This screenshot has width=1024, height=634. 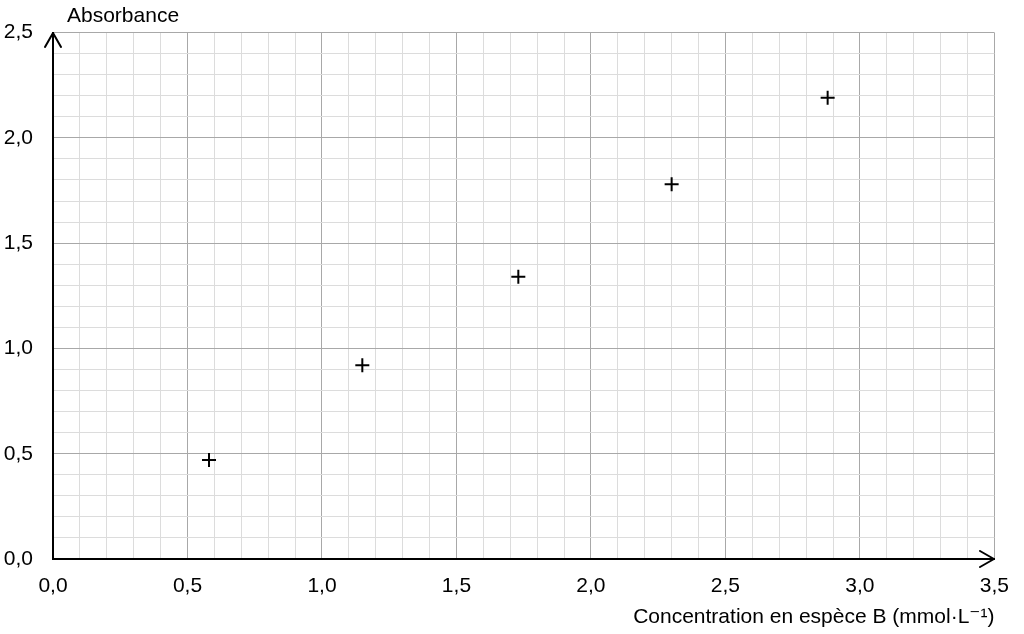 What do you see at coordinates (18, 347) in the screenshot?
I see `y-tick-label: 1,0` at bounding box center [18, 347].